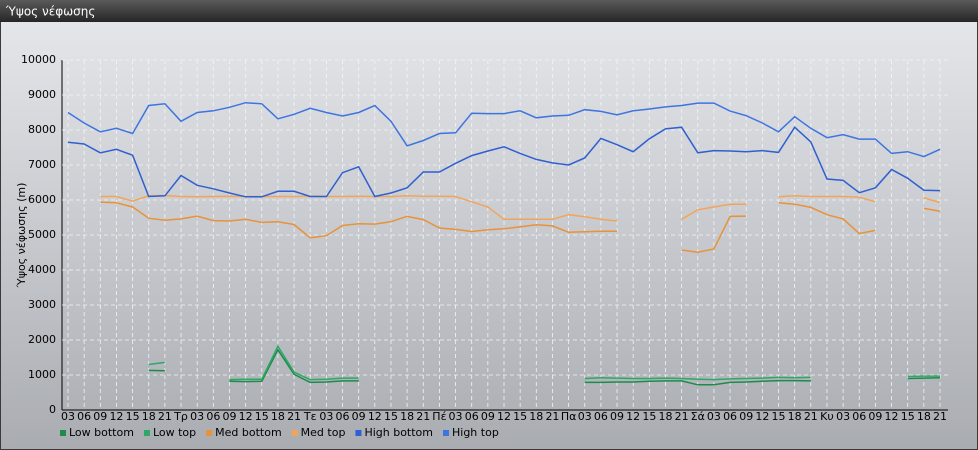 Image resolution: width=978 pixels, height=450 pixels. I want to click on legend-label: Low top, so click(174, 432).